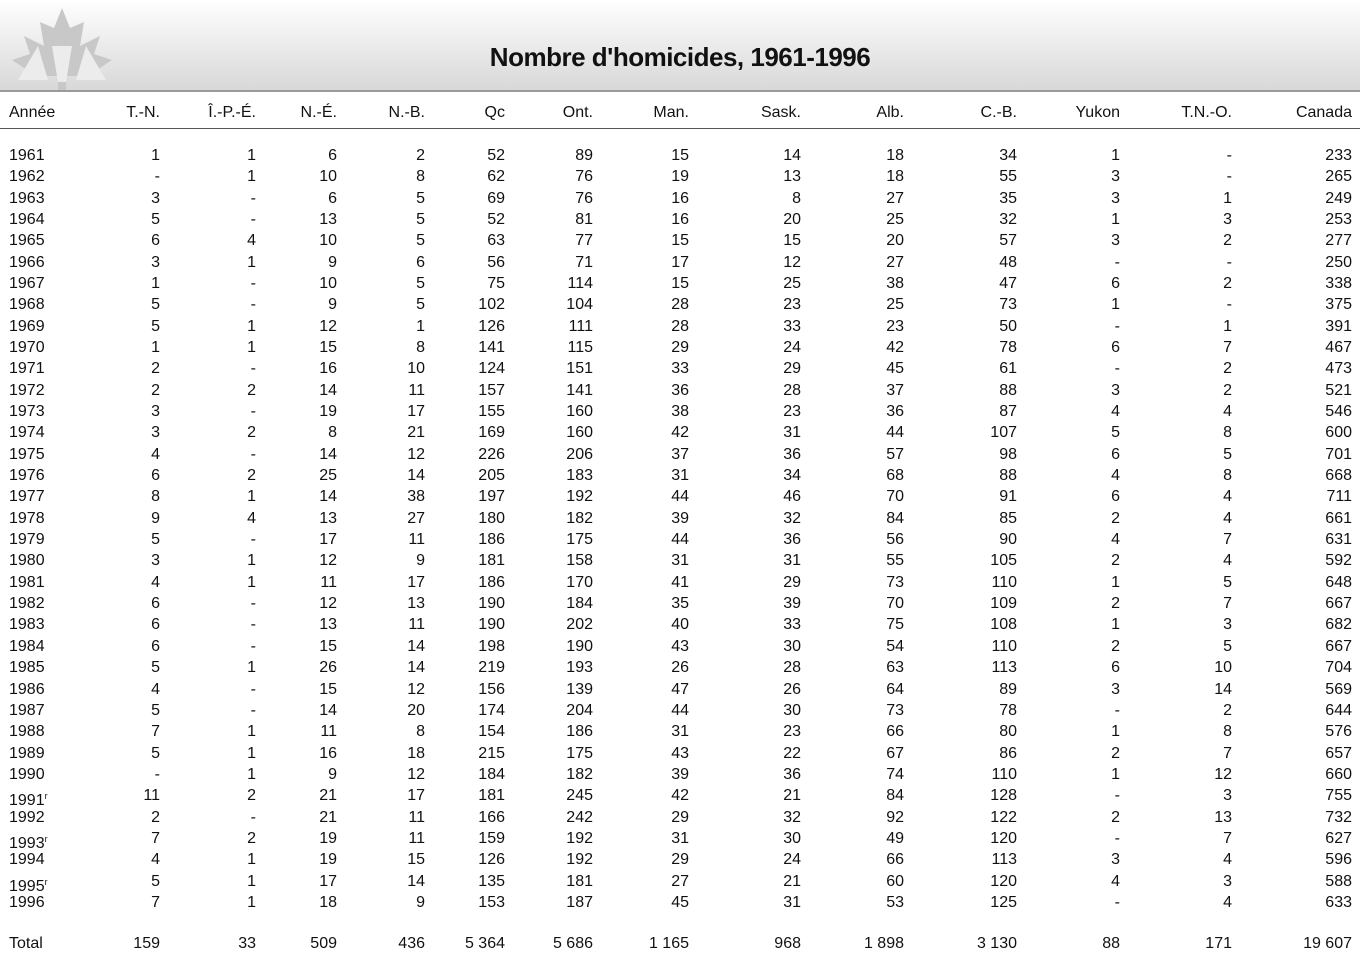 This screenshot has height=959, width=1367. What do you see at coordinates (792, 710) in the screenshot?
I see `cell: 30` at bounding box center [792, 710].